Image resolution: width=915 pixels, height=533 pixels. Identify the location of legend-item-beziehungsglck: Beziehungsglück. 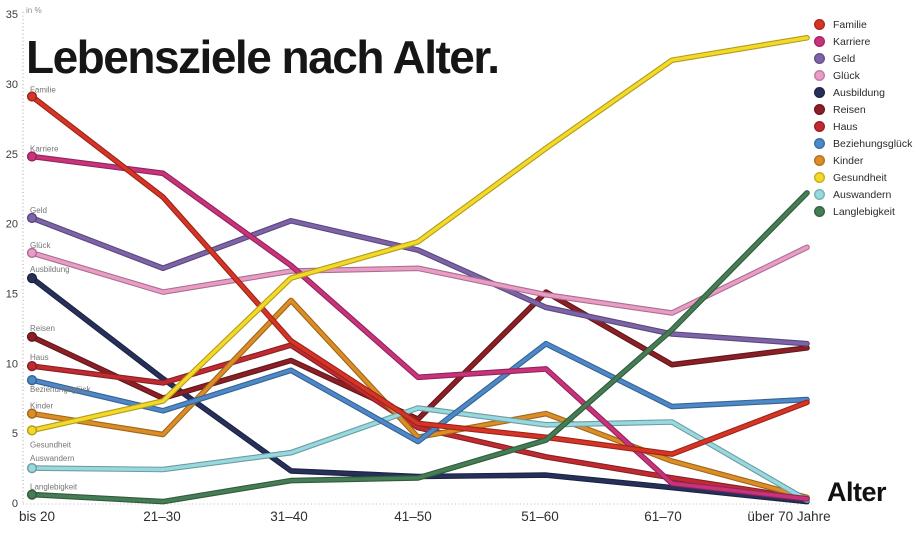
(863, 143).